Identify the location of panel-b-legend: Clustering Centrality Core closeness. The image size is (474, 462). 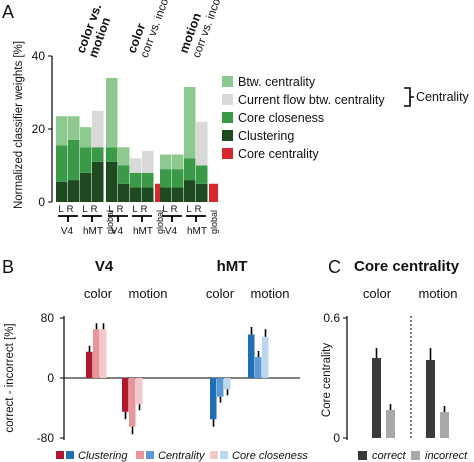
(182, 456).